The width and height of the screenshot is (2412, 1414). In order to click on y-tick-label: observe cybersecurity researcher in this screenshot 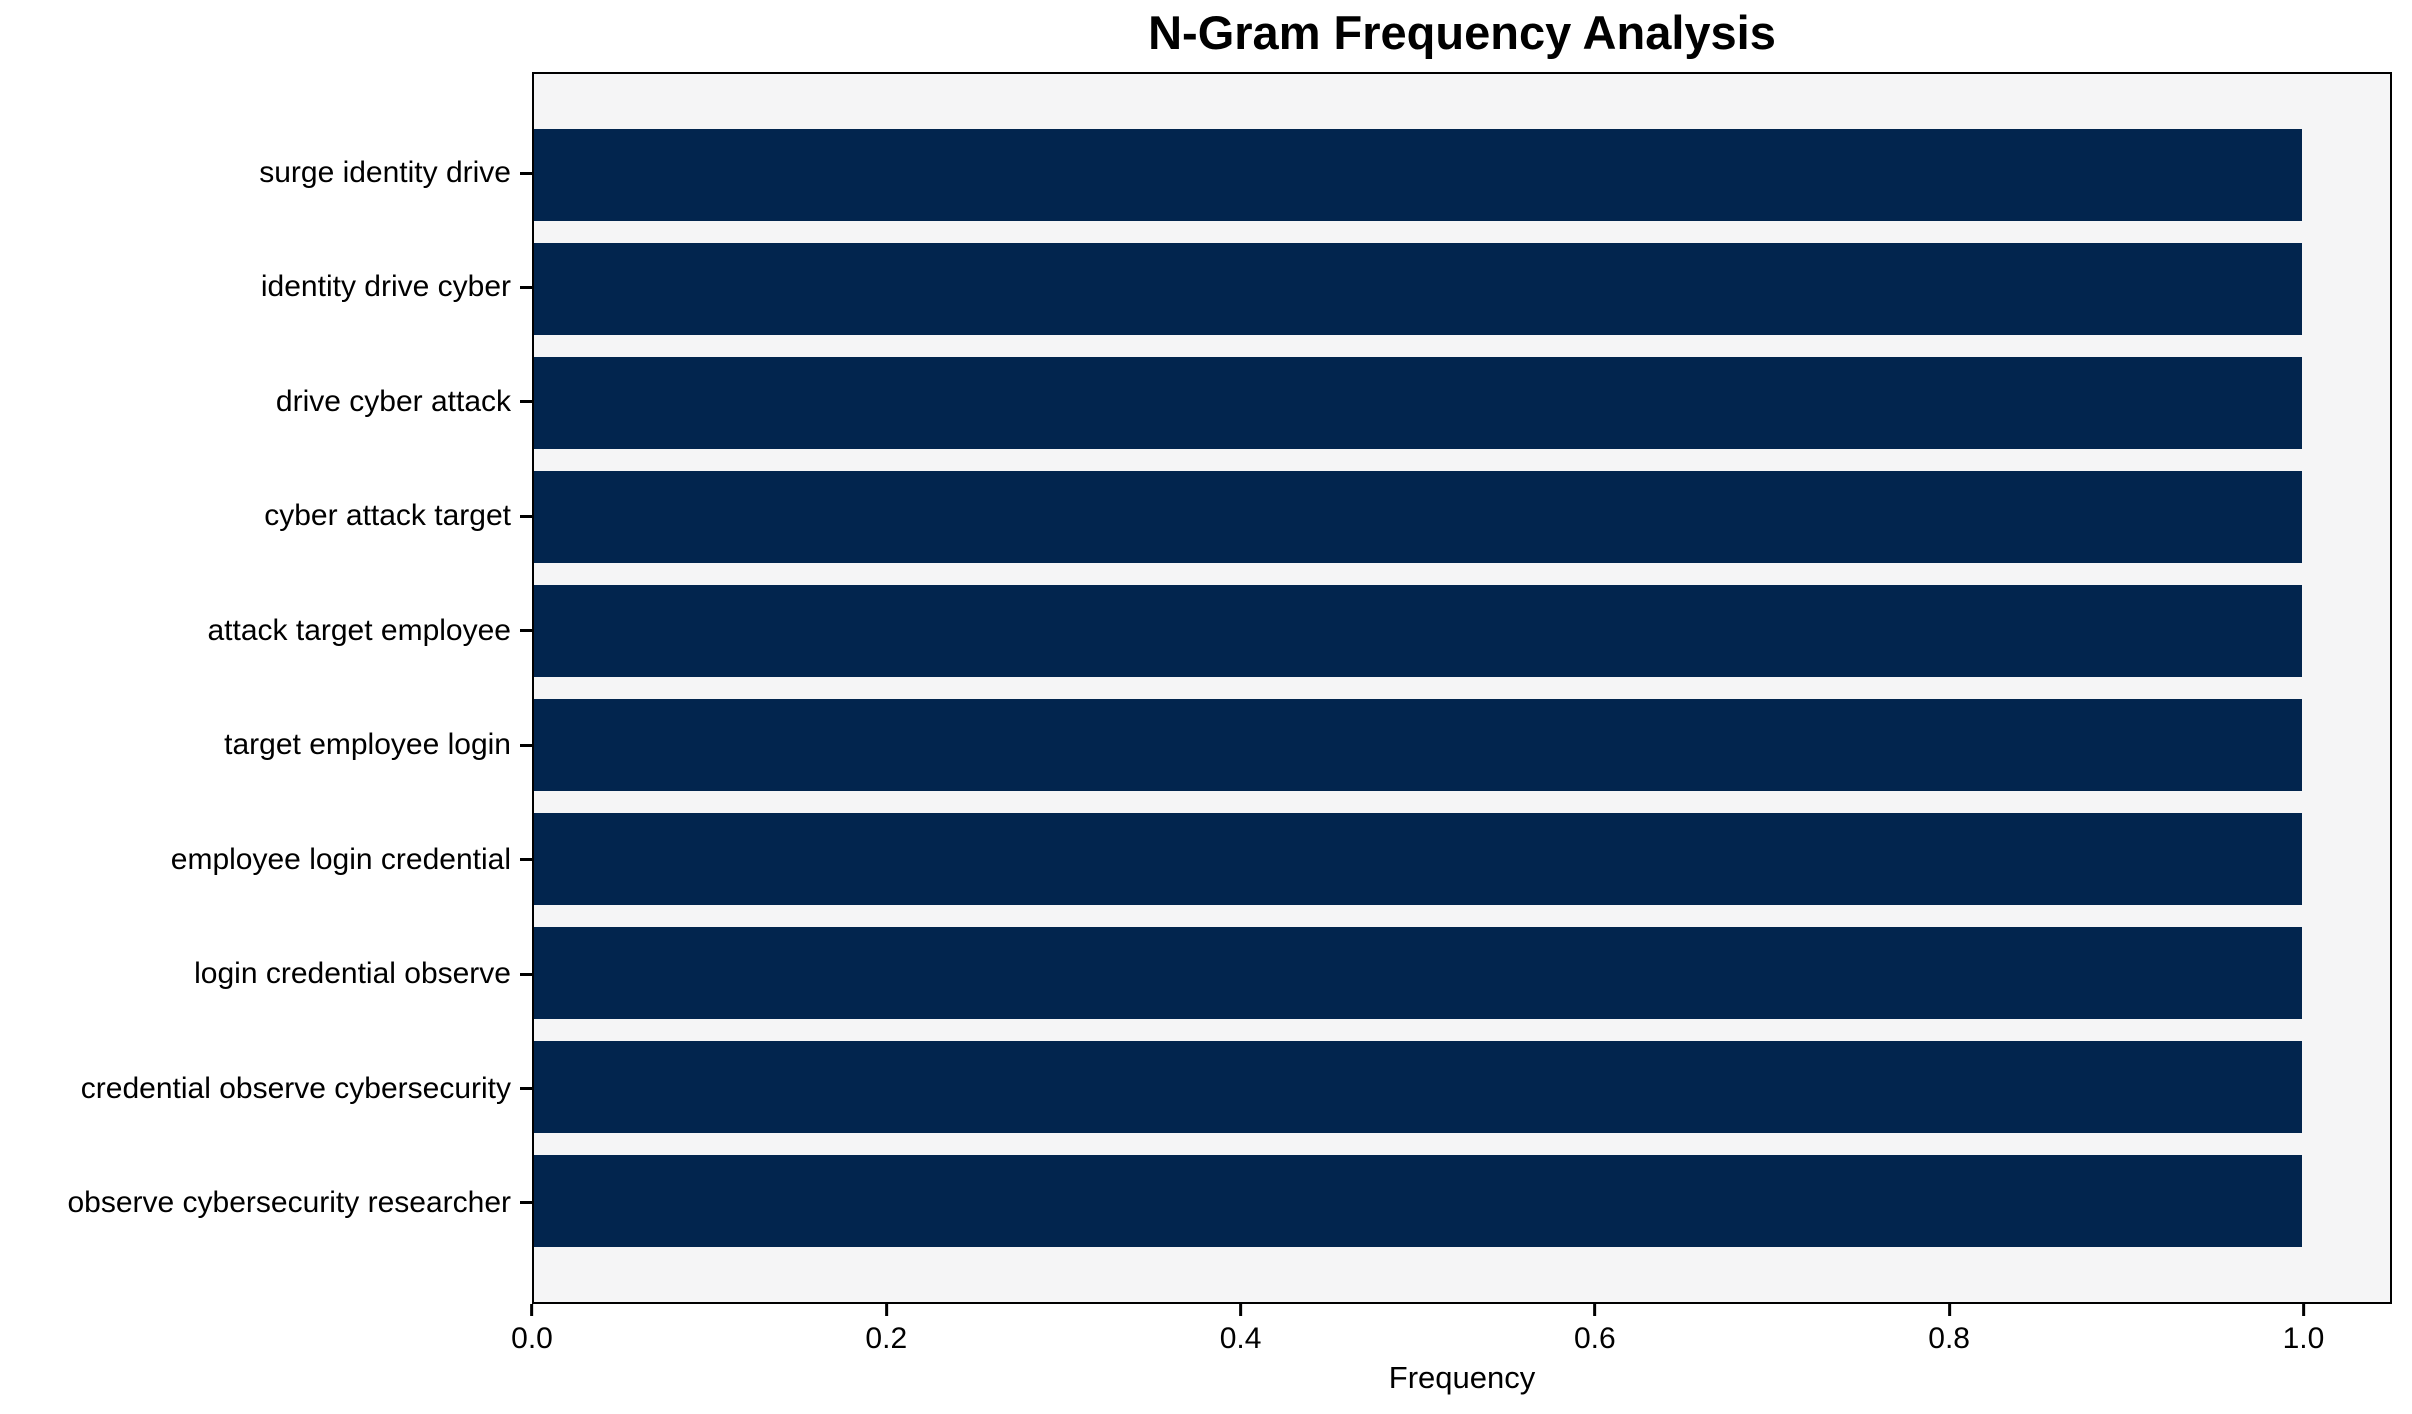, I will do `click(289, 1202)`.